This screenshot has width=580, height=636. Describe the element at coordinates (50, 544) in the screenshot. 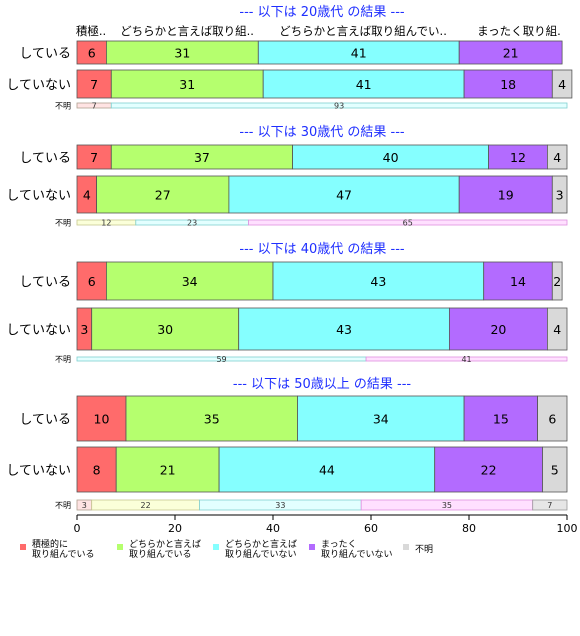

I see `legend-label: 積極的に` at that location.